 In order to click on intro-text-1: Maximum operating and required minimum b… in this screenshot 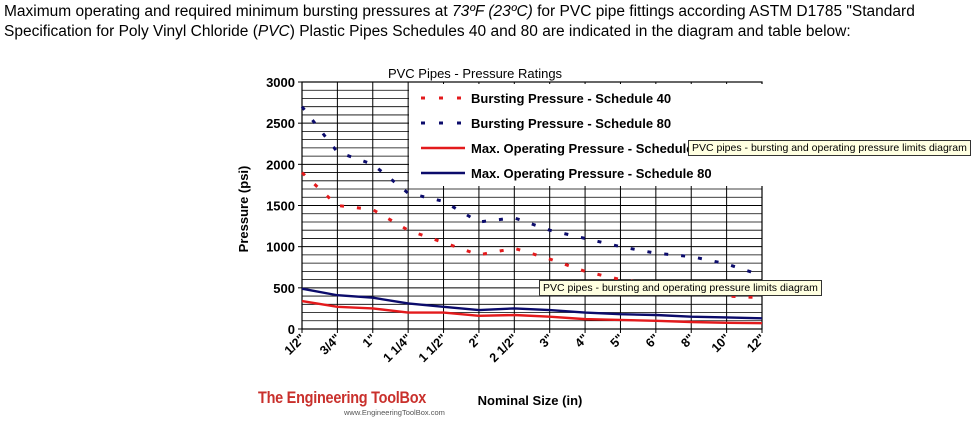, I will do `click(228, 11)`.